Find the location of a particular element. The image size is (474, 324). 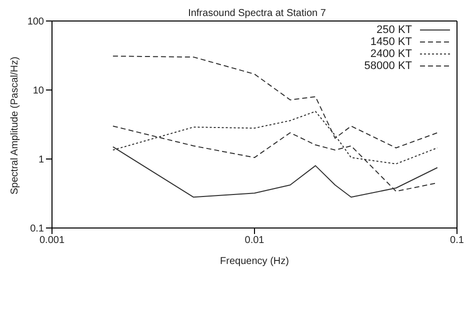

legend-label: 1450 KT is located at coordinates (391, 42).